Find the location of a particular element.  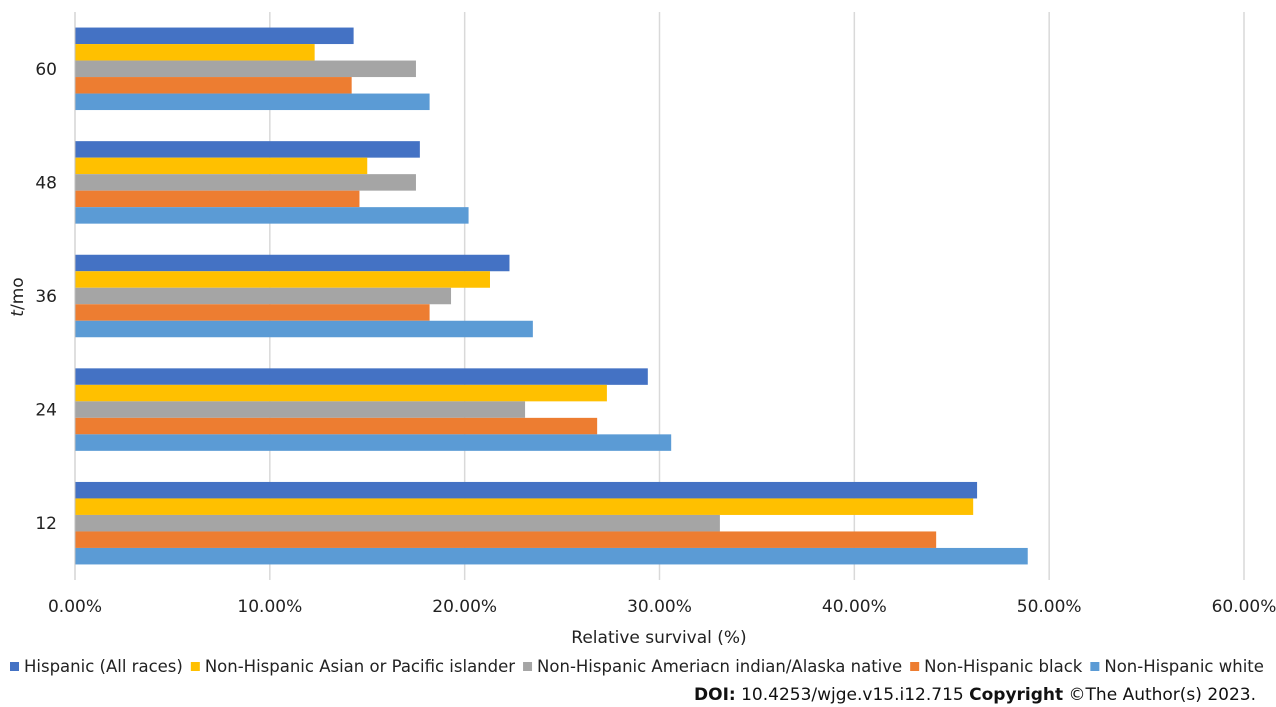

y-tick-label: 24 is located at coordinates (46, 411).